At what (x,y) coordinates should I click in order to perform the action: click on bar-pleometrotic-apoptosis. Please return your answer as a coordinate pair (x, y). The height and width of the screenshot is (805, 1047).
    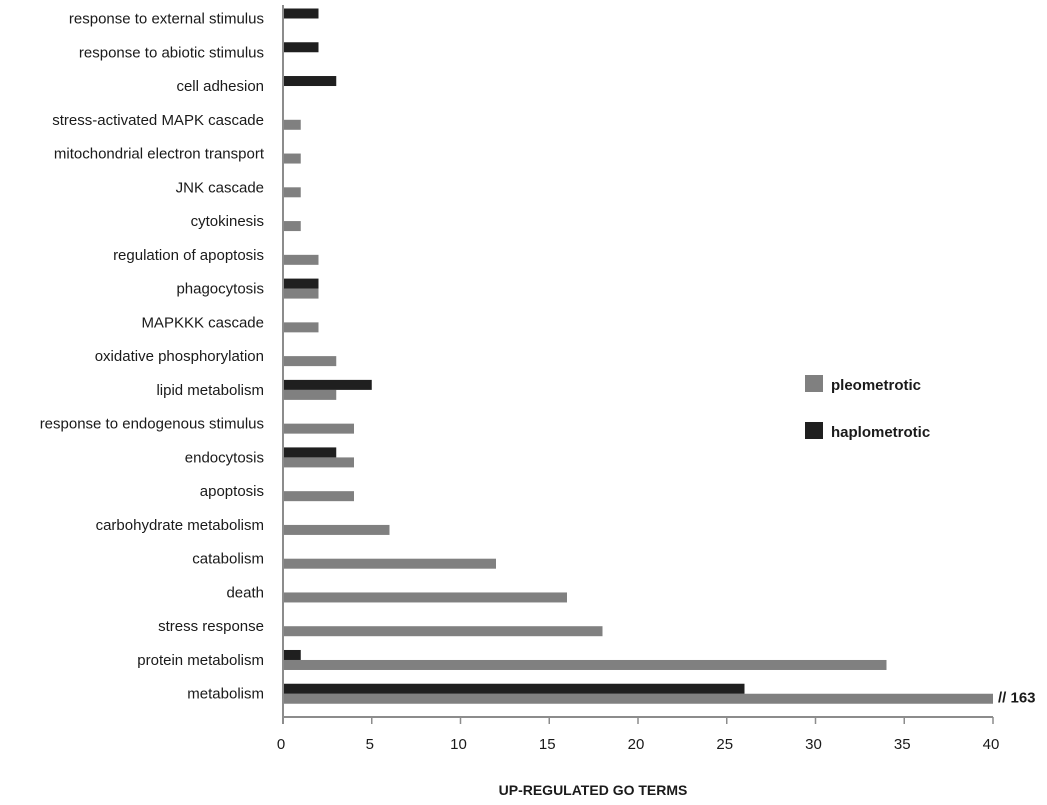
    Looking at the image, I should click on (318, 496).